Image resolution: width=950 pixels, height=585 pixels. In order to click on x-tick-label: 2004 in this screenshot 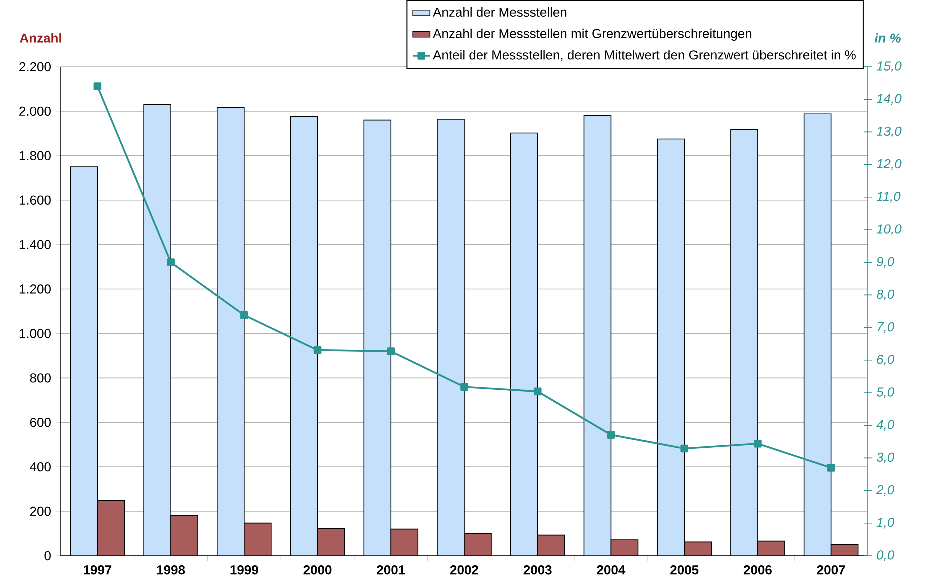, I will do `click(611, 570)`.